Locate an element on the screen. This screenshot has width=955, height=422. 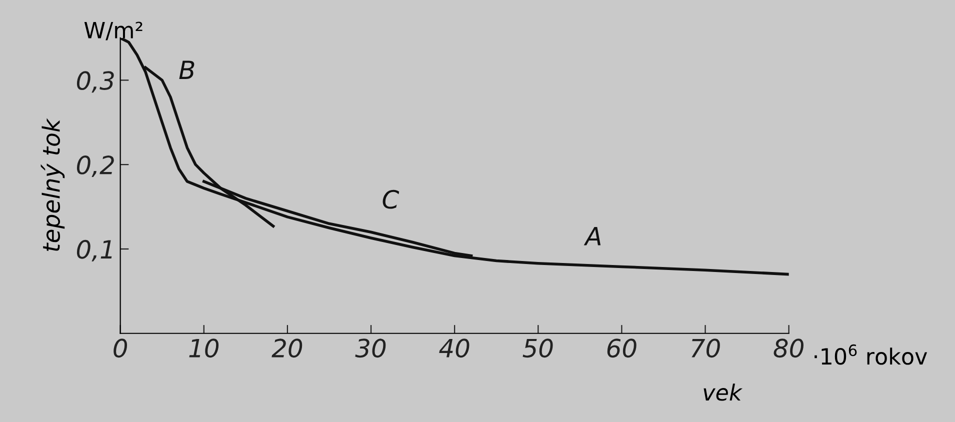
x-tick-label: 10 is located at coordinates (204, 348).